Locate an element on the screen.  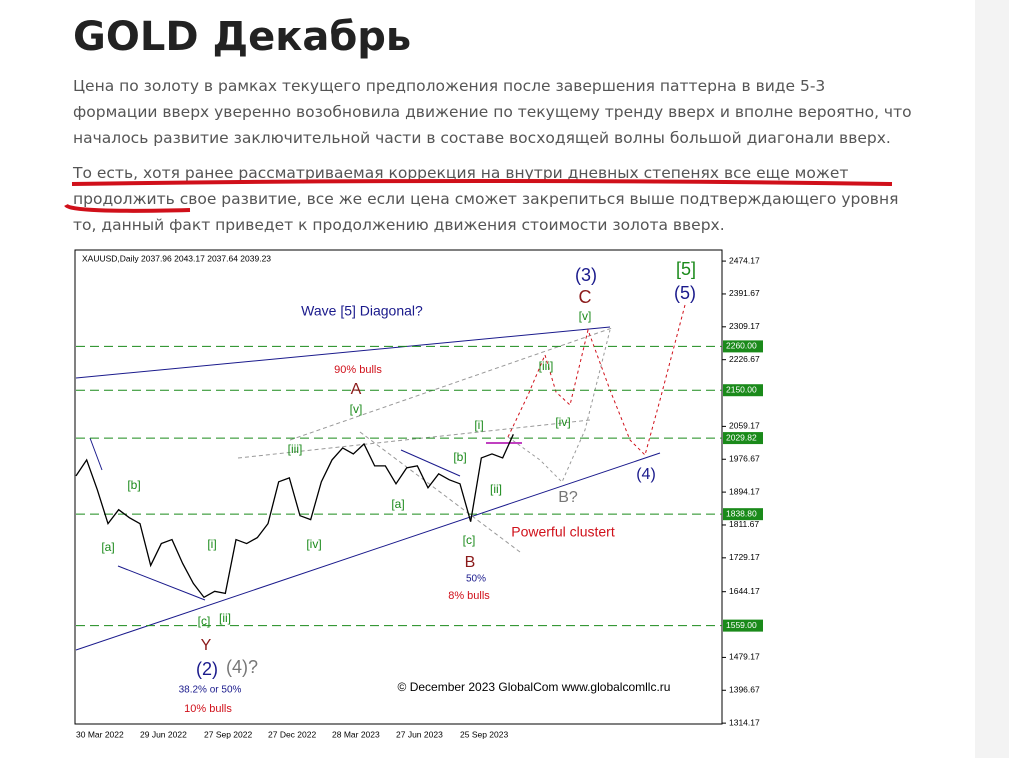
annotation: C is located at coordinates (585, 297).